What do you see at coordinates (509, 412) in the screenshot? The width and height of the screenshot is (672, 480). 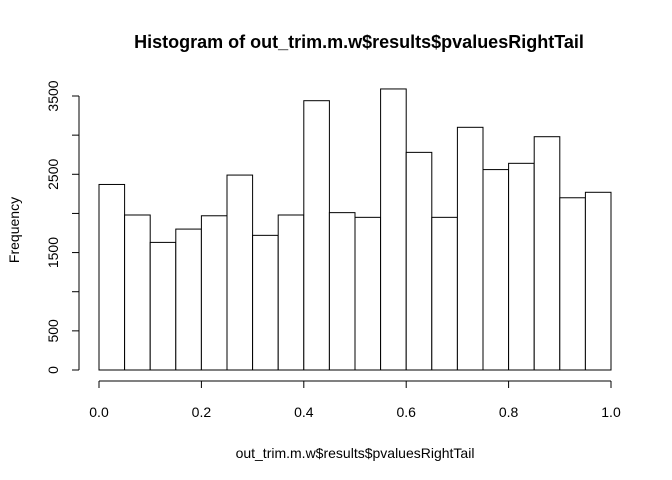 I see `x-tick-label: 0.8` at bounding box center [509, 412].